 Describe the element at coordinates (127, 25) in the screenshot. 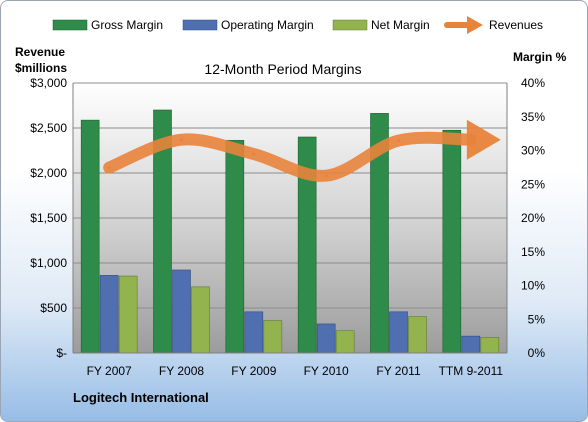

I see `legend-label-gross-margin: Gross Margin` at that location.